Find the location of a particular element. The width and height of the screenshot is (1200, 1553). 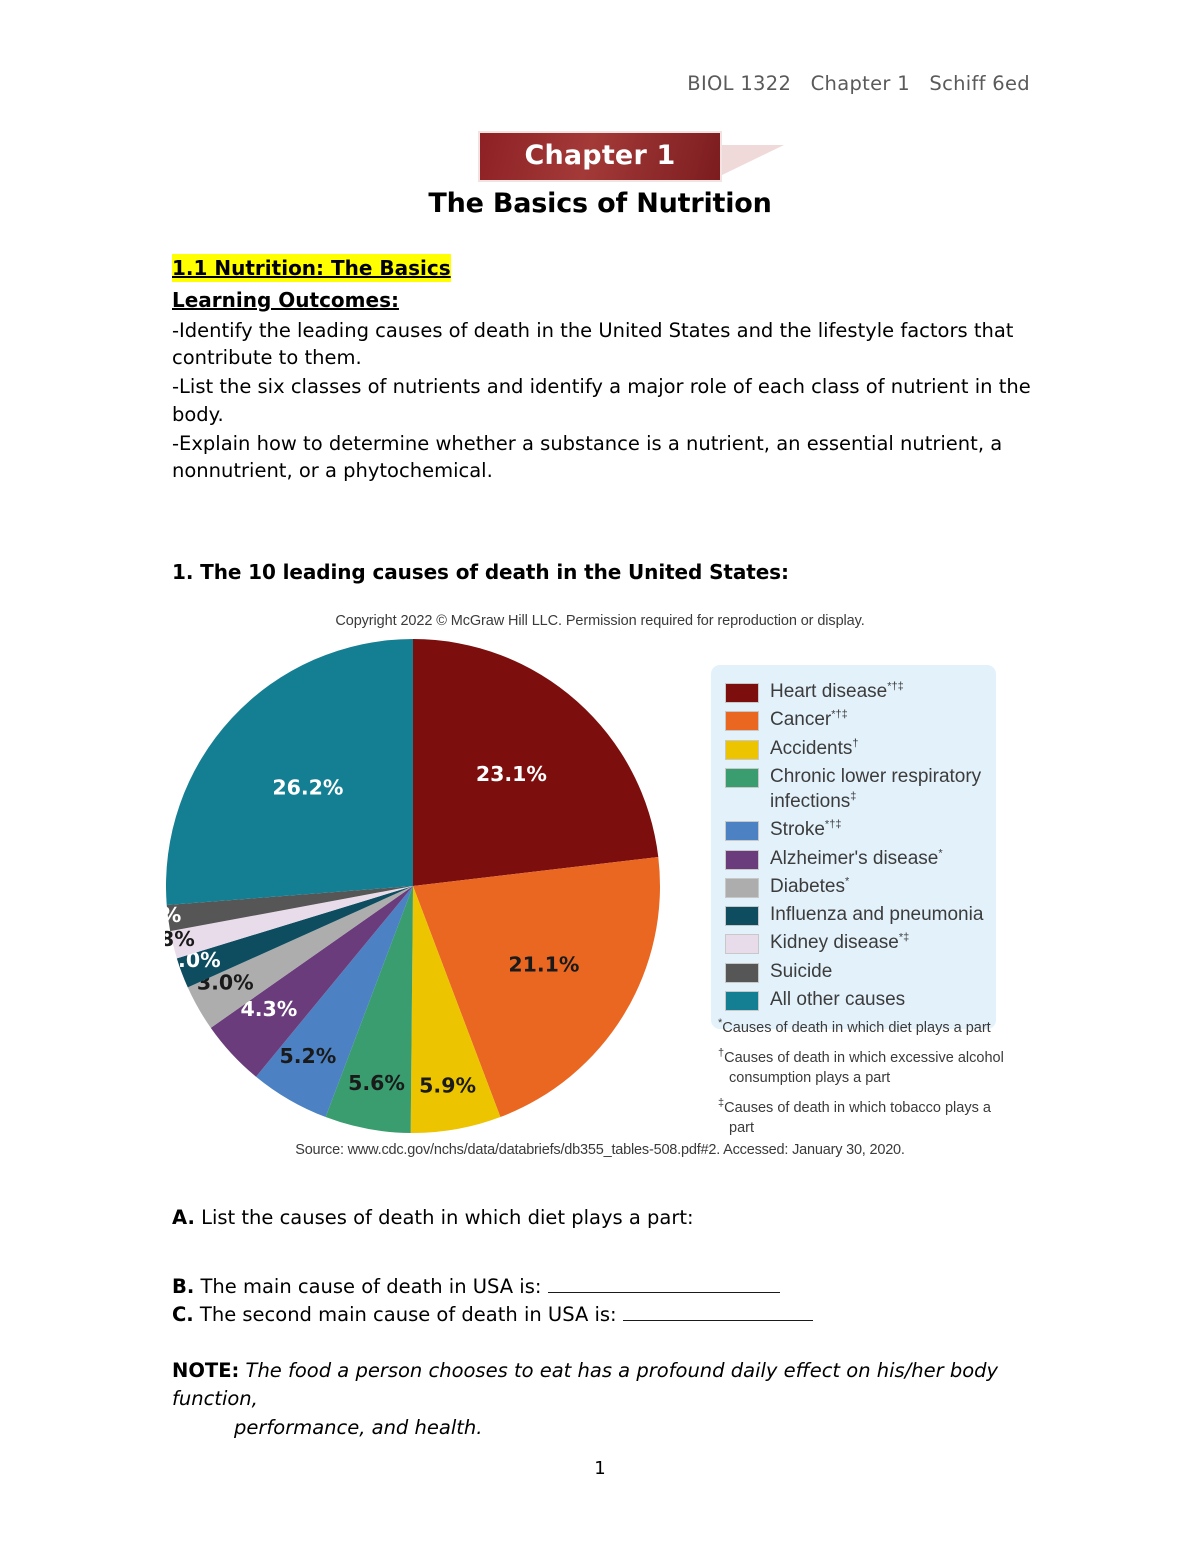

legend-swatch-diabetes is located at coordinates (742, 887).